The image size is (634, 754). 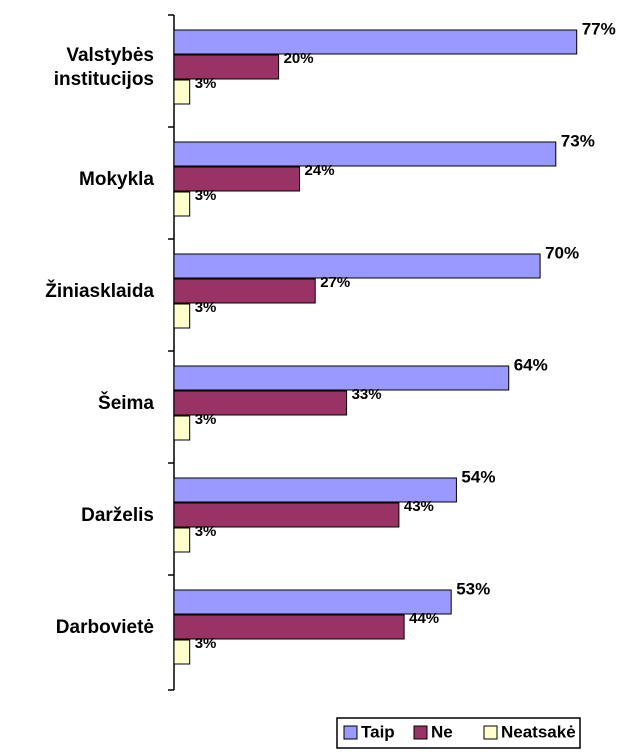 I want to click on category-label: Darbovietė, so click(x=104, y=627).